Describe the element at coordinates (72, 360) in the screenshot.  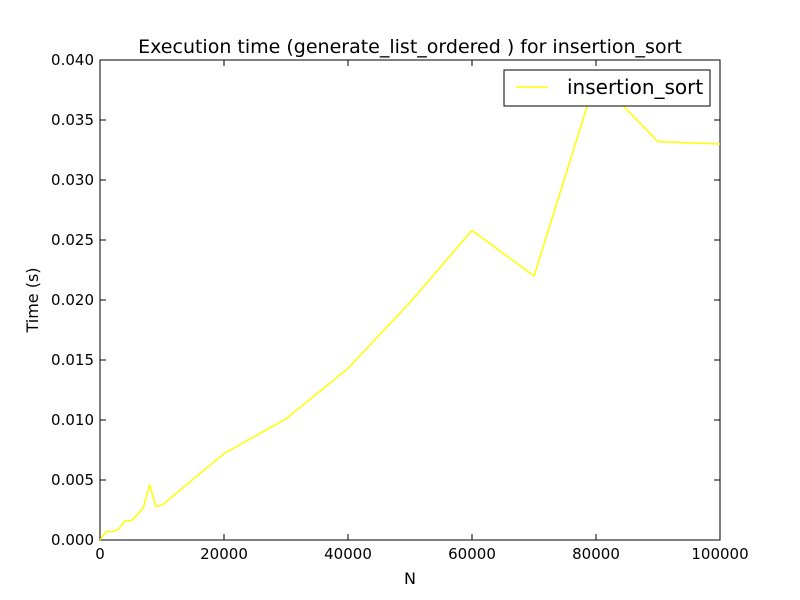
I see `y-tick-label: 0.015` at that location.